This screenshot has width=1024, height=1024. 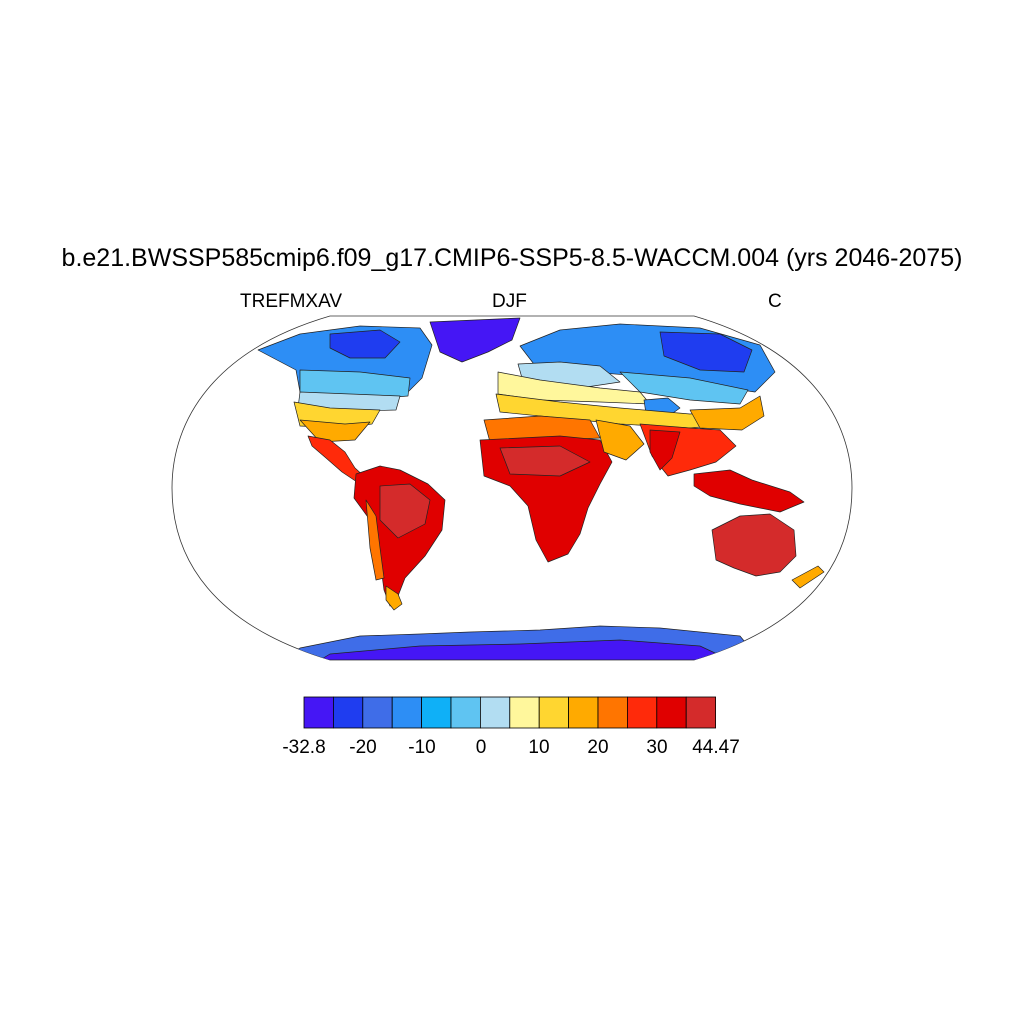 I want to click on colorbar-tick-label: 20, so click(x=597, y=747).